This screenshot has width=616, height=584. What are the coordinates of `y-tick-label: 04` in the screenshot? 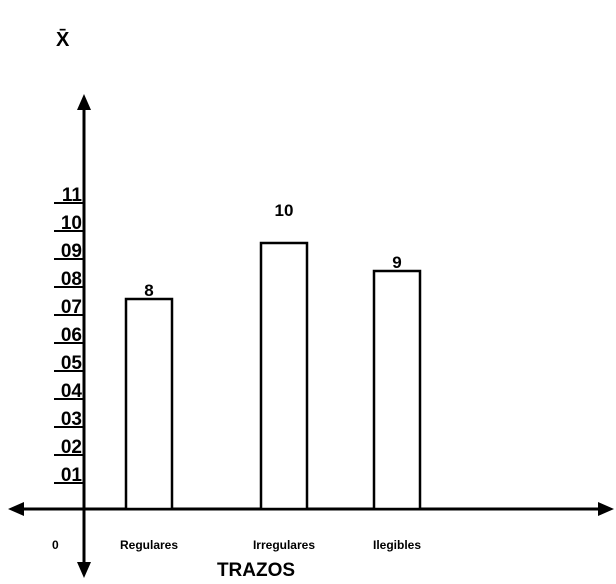 It's located at (72, 391).